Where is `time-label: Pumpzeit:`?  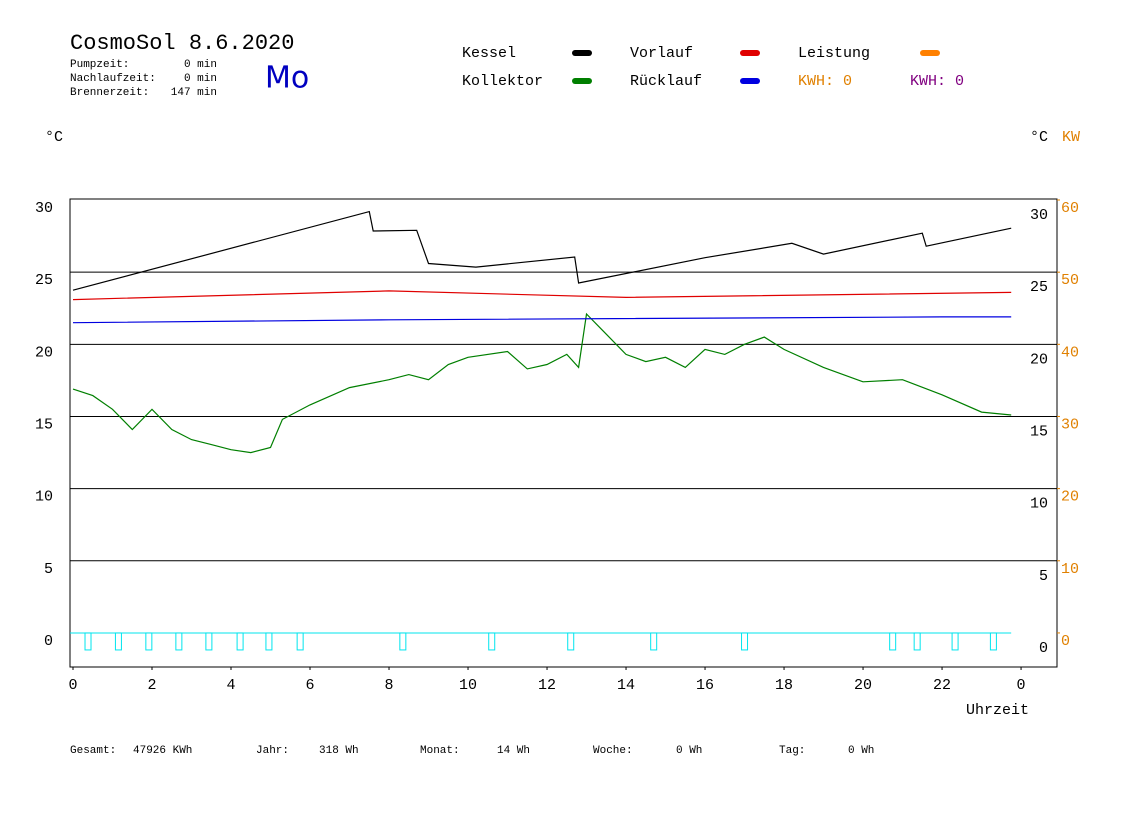 time-label: Pumpzeit: is located at coordinates (99, 65).